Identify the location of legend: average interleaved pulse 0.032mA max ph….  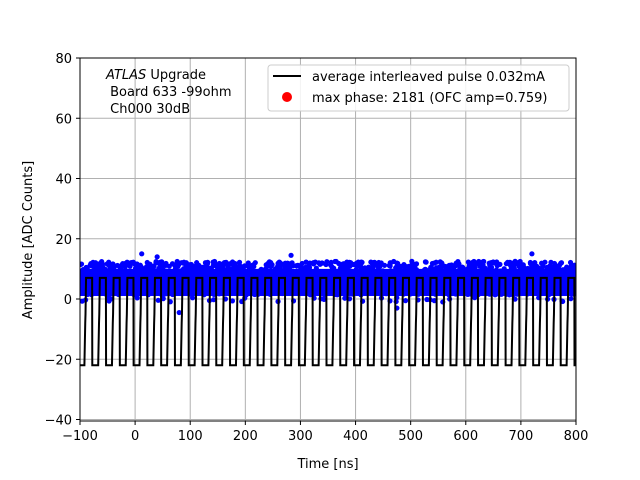
(418, 88).